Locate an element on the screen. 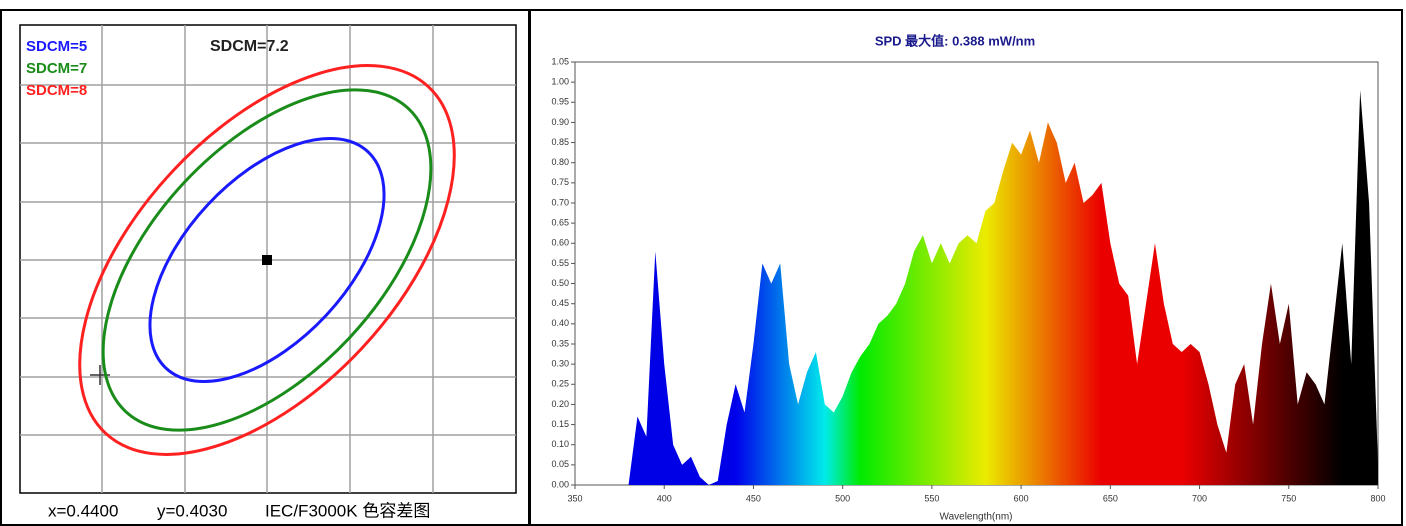 The height and width of the screenshot is (526, 1406). caption: x=0.4400 is located at coordinates (83, 510).